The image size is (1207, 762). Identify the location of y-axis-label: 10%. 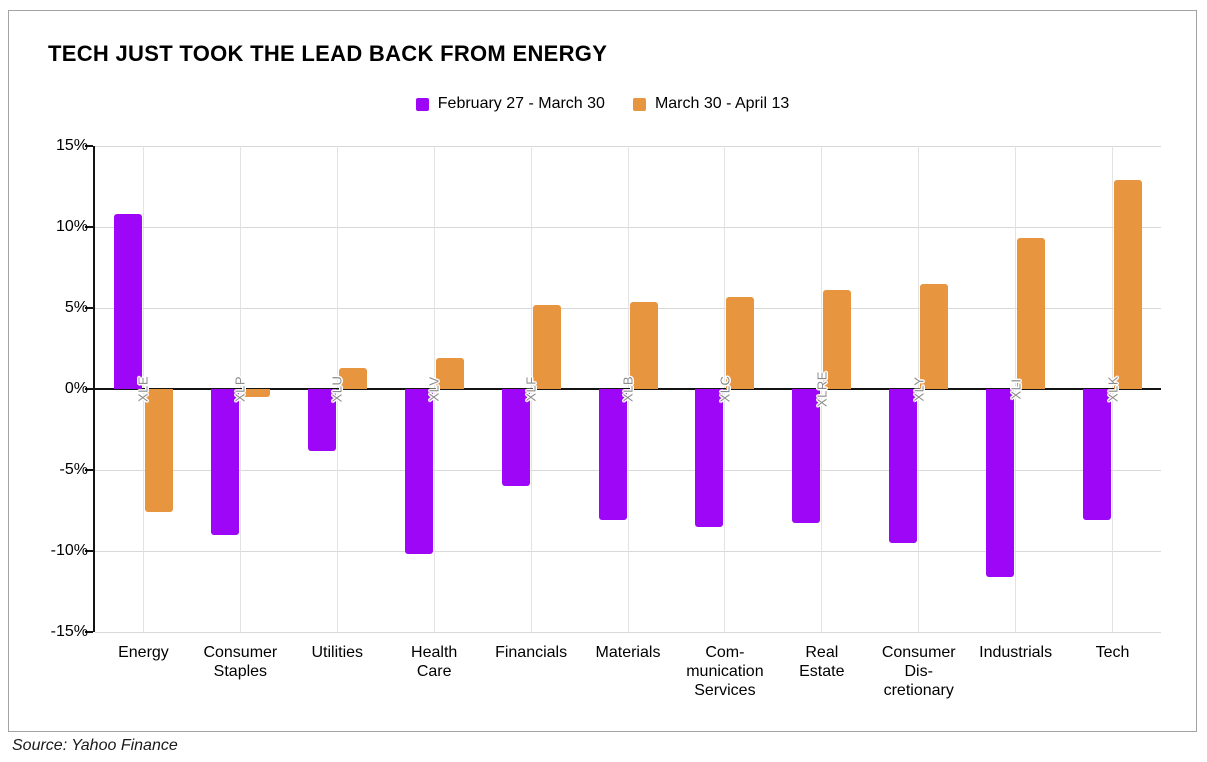
(71, 226).